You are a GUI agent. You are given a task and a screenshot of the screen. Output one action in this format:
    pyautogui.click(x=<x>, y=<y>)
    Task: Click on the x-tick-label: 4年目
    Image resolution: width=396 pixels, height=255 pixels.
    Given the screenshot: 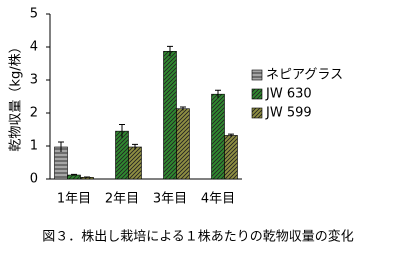 What is the action you would take?
    pyautogui.click(x=218, y=199)
    